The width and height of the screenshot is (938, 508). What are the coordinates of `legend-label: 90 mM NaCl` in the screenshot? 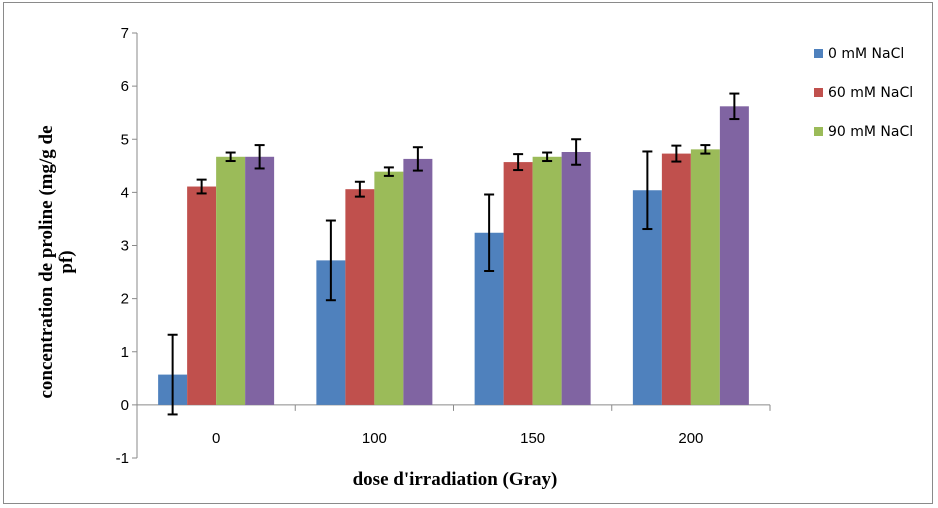 It's located at (870, 132).